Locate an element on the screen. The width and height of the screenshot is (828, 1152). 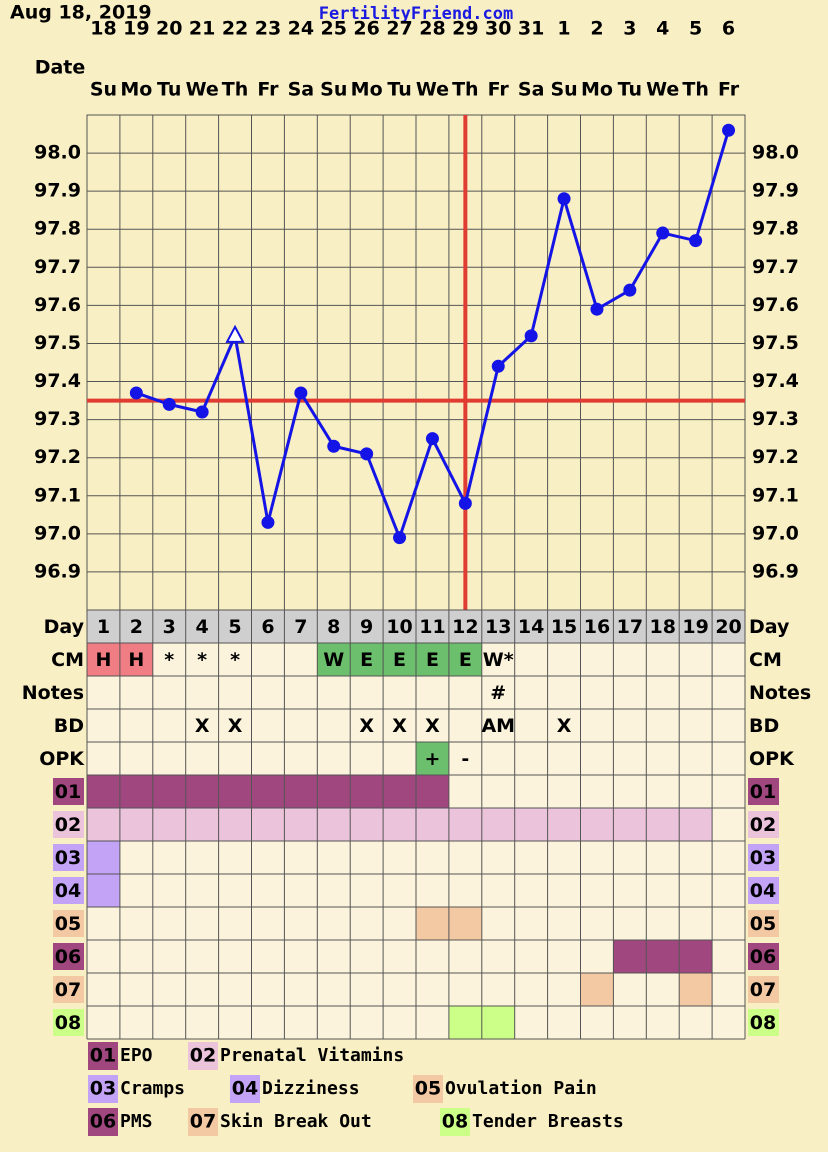
cm-cell: W is located at coordinates (333, 660).